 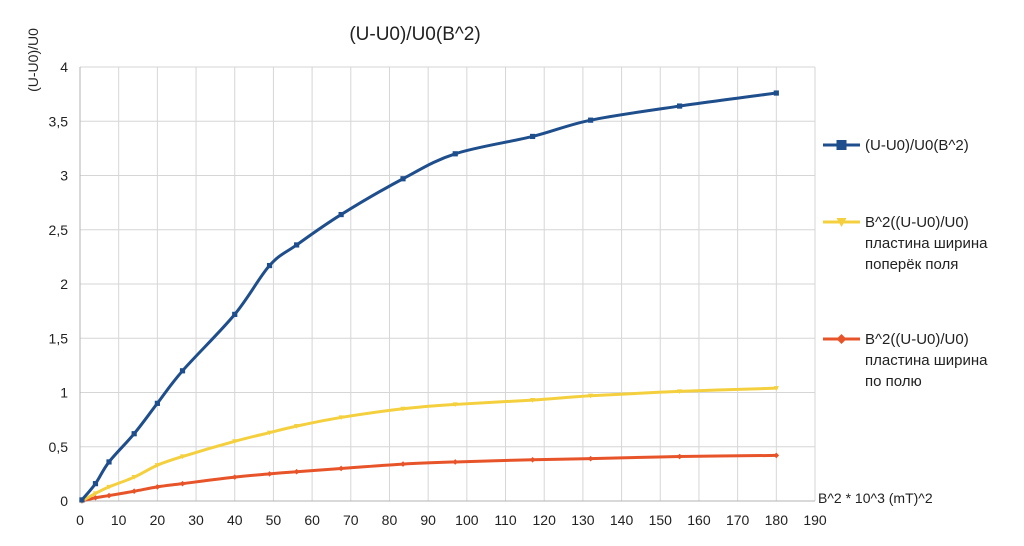 I want to click on y-tick-label: 3, so click(x=64, y=176).